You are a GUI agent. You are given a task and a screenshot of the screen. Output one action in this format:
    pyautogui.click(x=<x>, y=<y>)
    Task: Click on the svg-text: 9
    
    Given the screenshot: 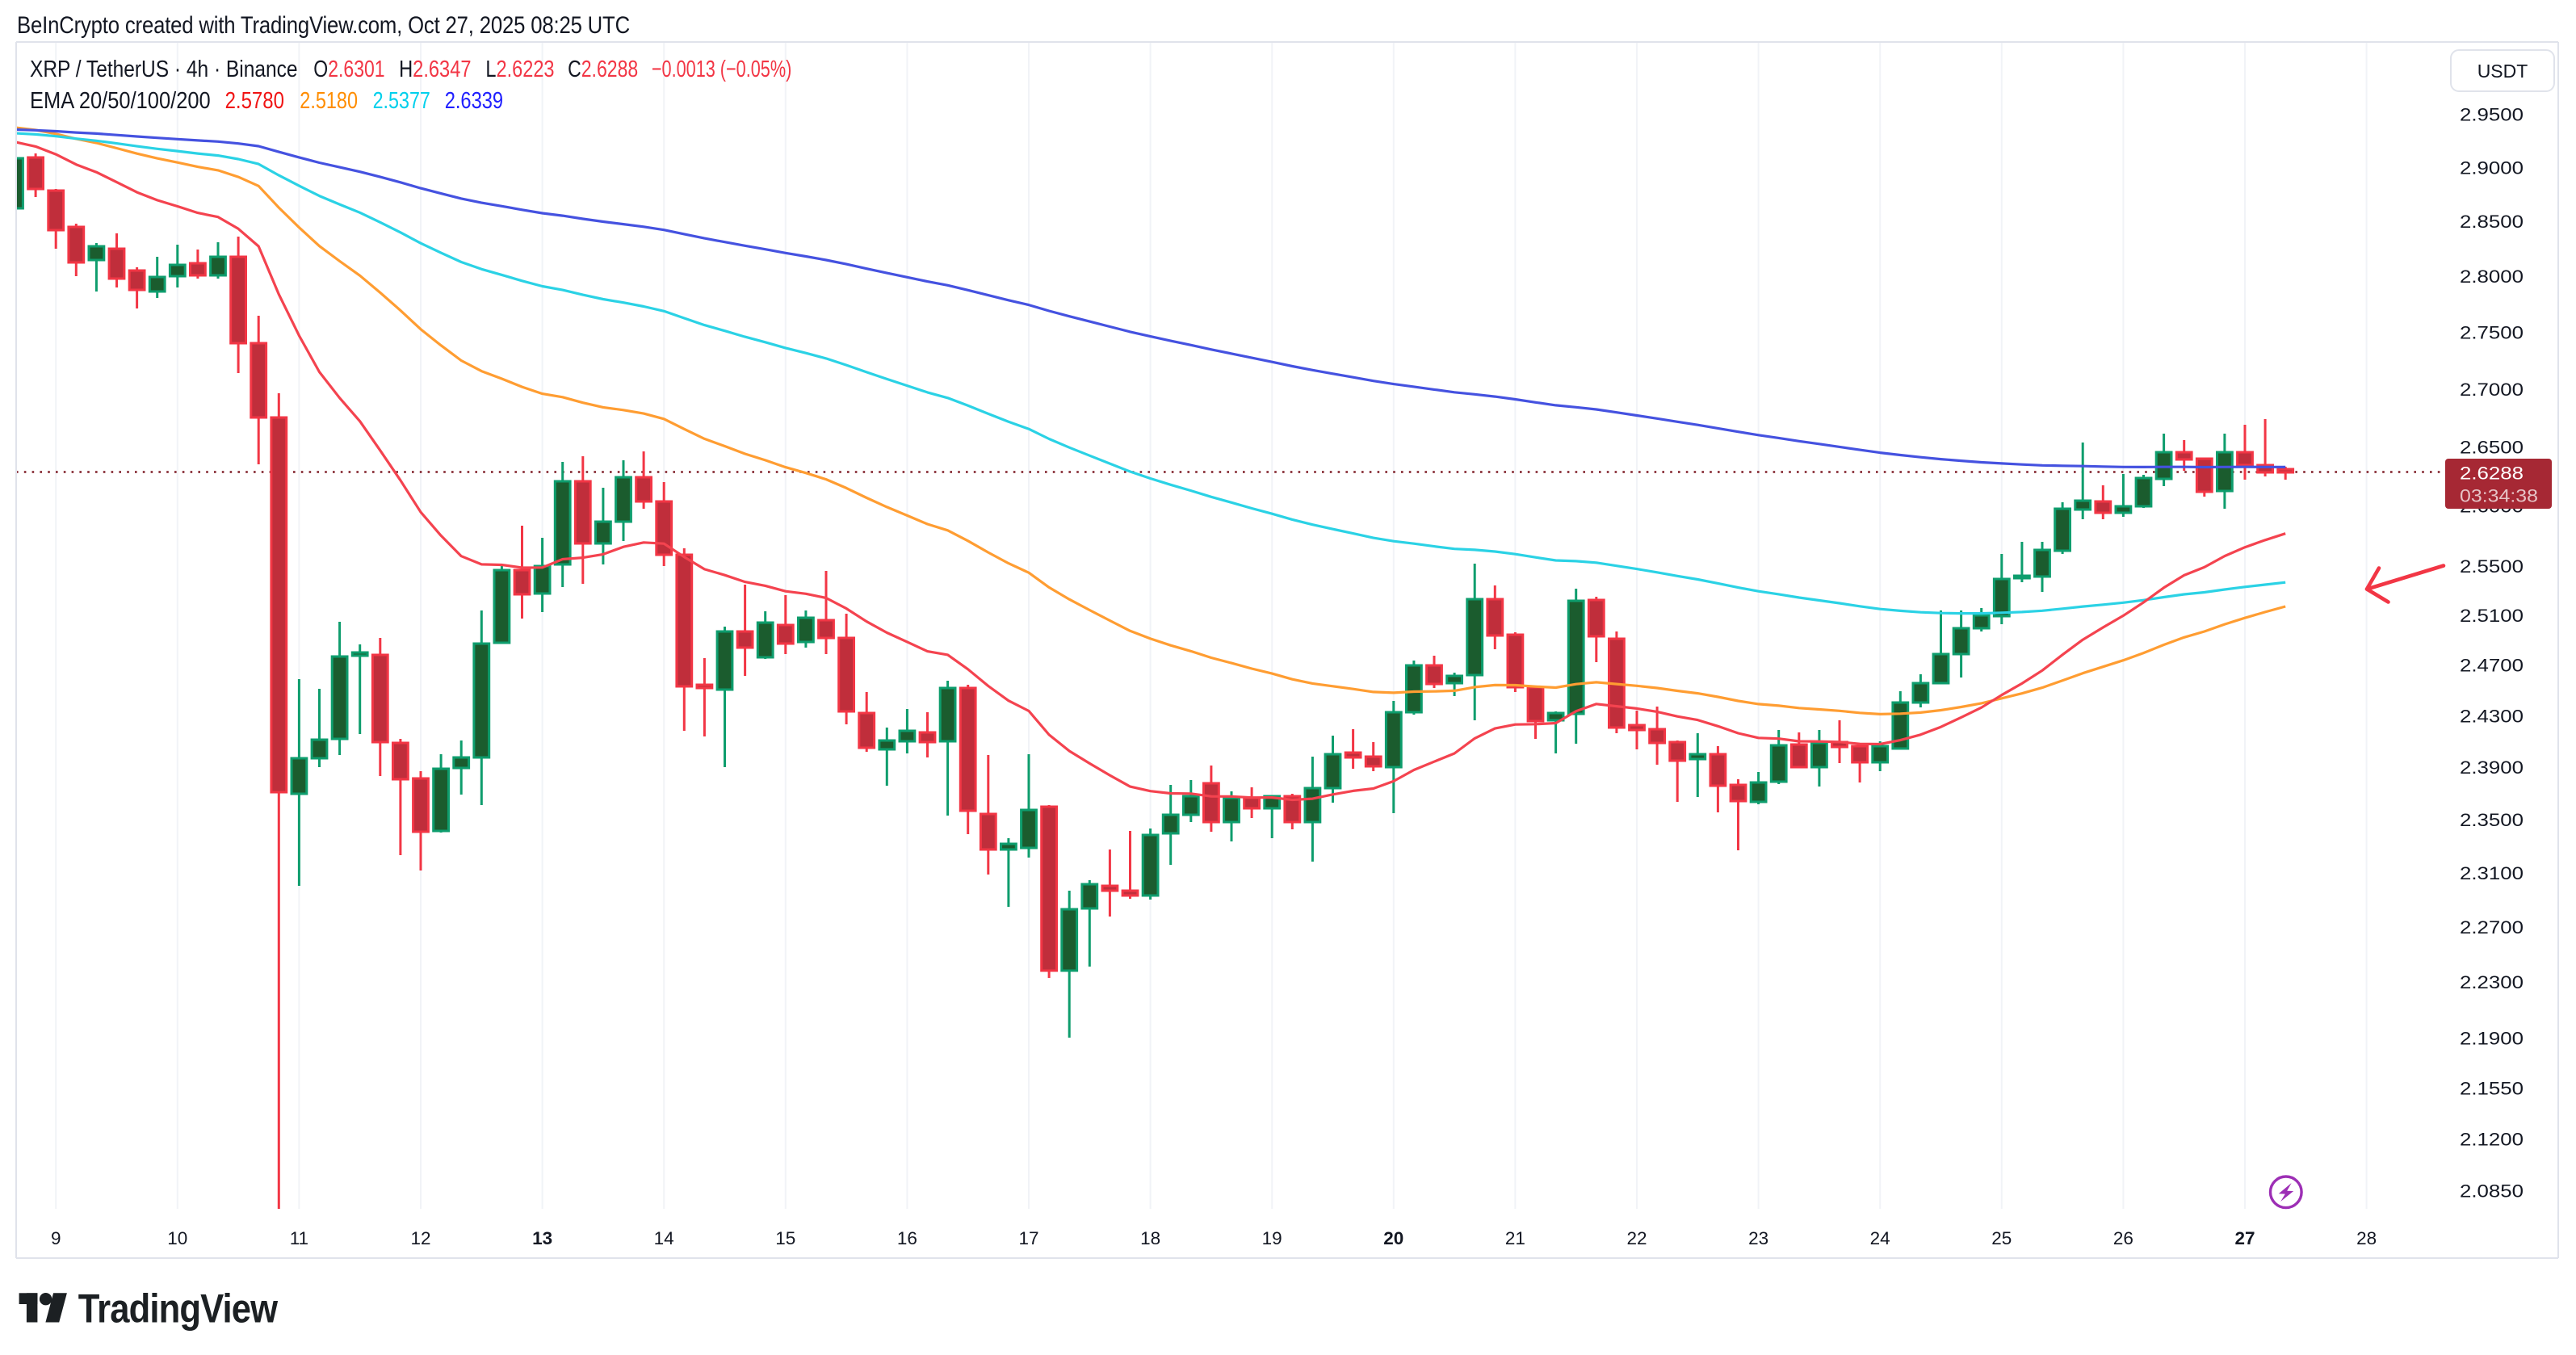 What is the action you would take?
    pyautogui.click(x=56, y=1238)
    